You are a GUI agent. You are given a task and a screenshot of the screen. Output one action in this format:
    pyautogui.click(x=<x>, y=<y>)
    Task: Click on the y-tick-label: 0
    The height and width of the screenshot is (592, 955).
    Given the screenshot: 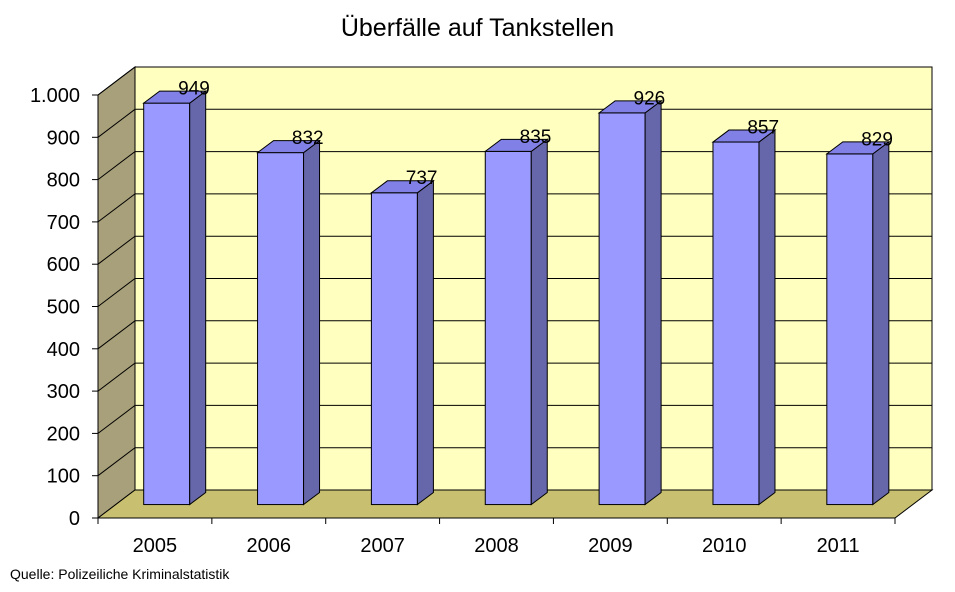 What is the action you would take?
    pyautogui.click(x=74, y=519)
    